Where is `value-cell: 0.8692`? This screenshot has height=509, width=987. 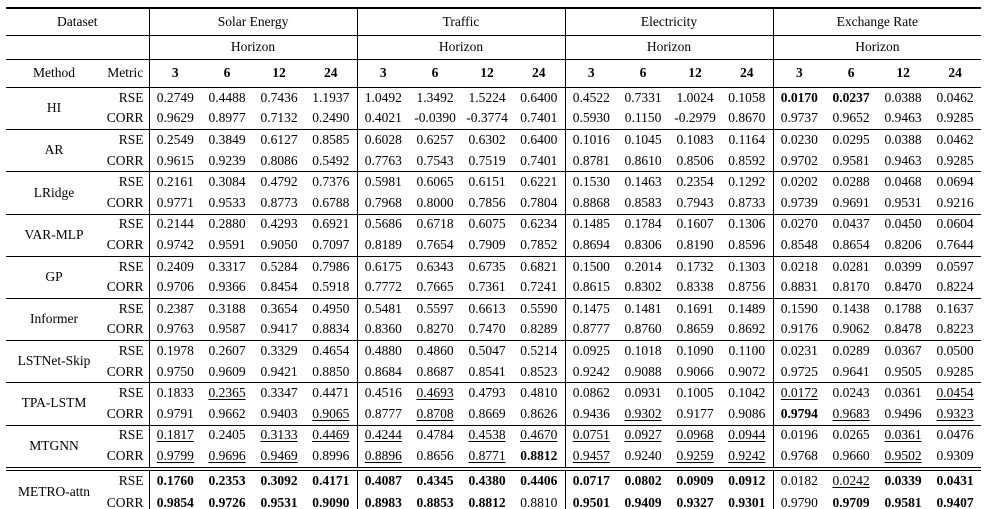 value-cell: 0.8692 is located at coordinates (747, 329).